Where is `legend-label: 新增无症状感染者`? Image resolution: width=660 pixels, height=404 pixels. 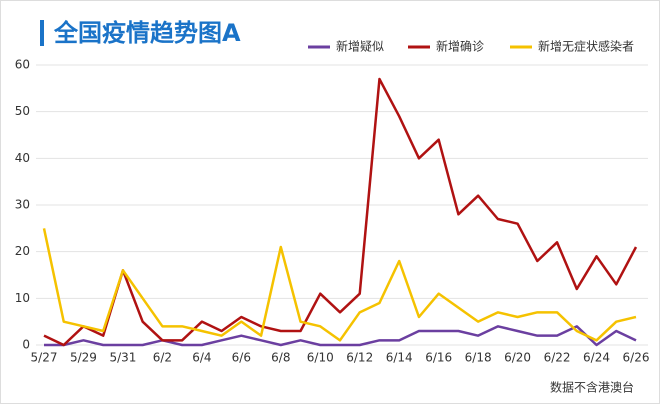
legend-label: 新增无症状感染者 is located at coordinates (586, 46).